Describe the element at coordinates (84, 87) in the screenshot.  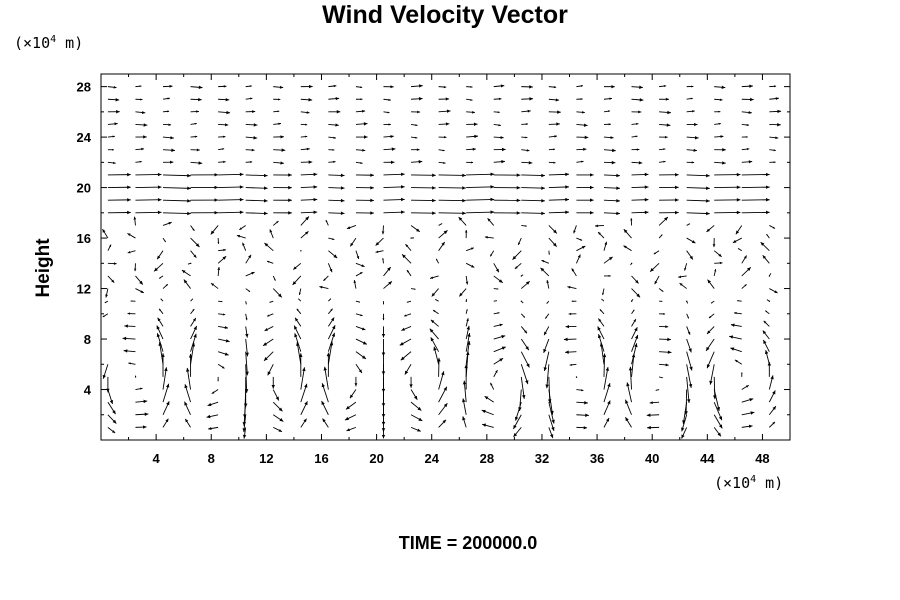
I see `y-tick-label: 28` at that location.